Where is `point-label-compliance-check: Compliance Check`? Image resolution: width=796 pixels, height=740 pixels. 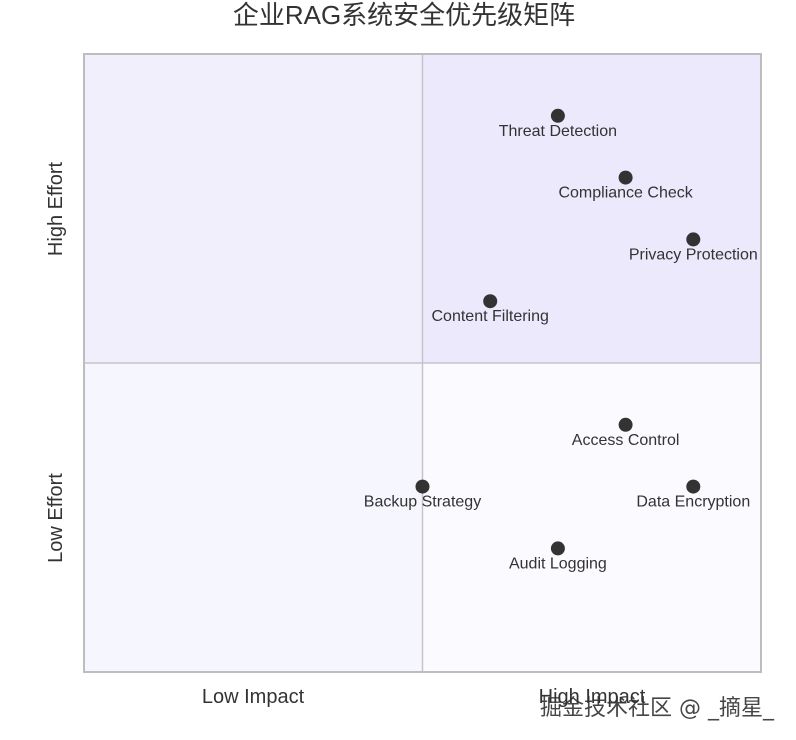
point-label-compliance-check: Compliance Check is located at coordinates (625, 193).